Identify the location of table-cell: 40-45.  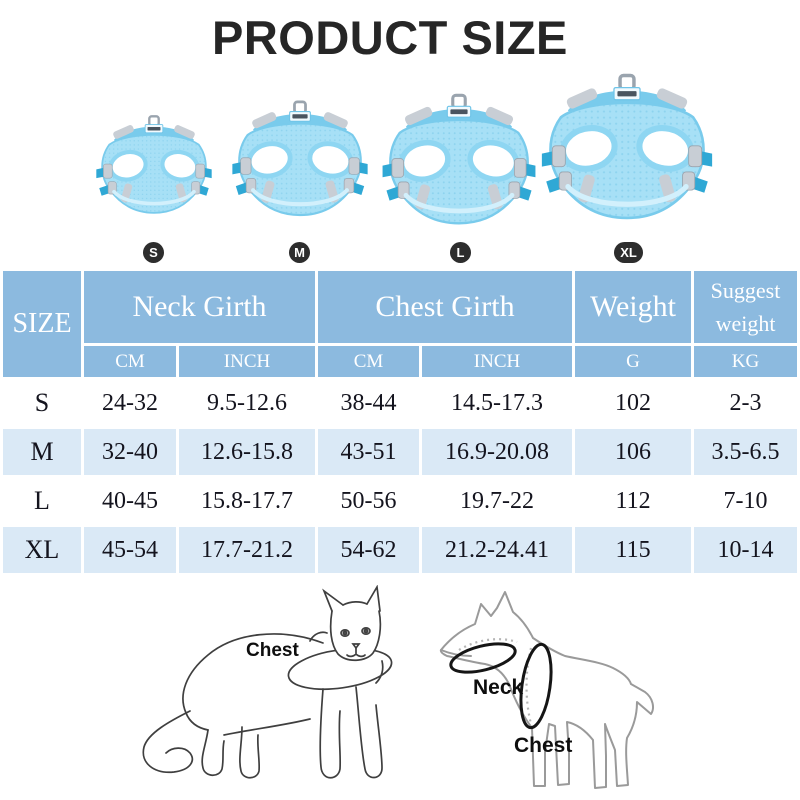
(130, 501).